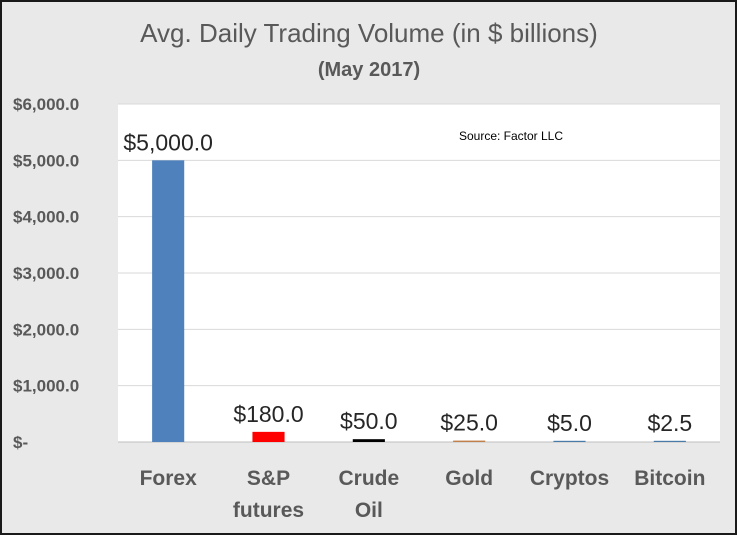 Image resolution: width=737 pixels, height=535 pixels. I want to click on chart-subtitle: (May 2017), so click(369, 70).